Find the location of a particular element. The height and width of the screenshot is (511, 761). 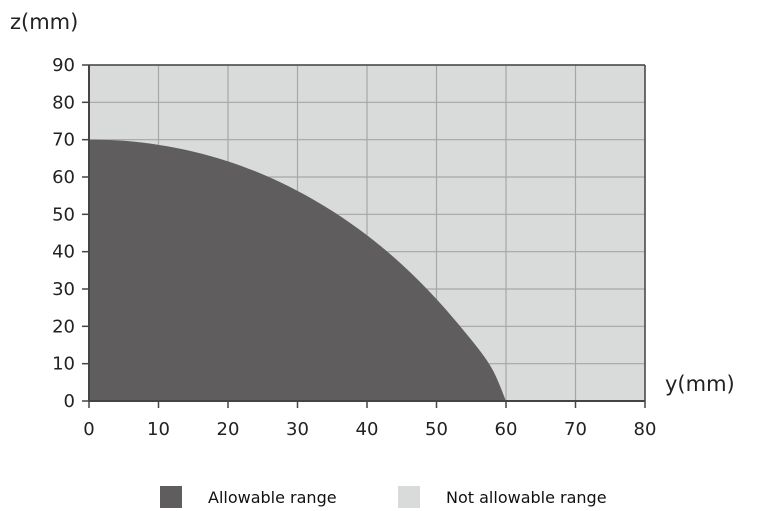

x-tick-label-4: 40 is located at coordinates (367, 429).